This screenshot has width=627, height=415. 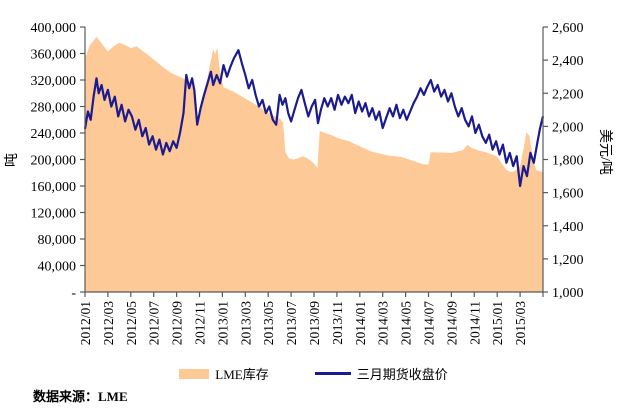 What do you see at coordinates (474, 323) in the screenshot?
I see `x-axis-tick-label: 2014/11` at bounding box center [474, 323].